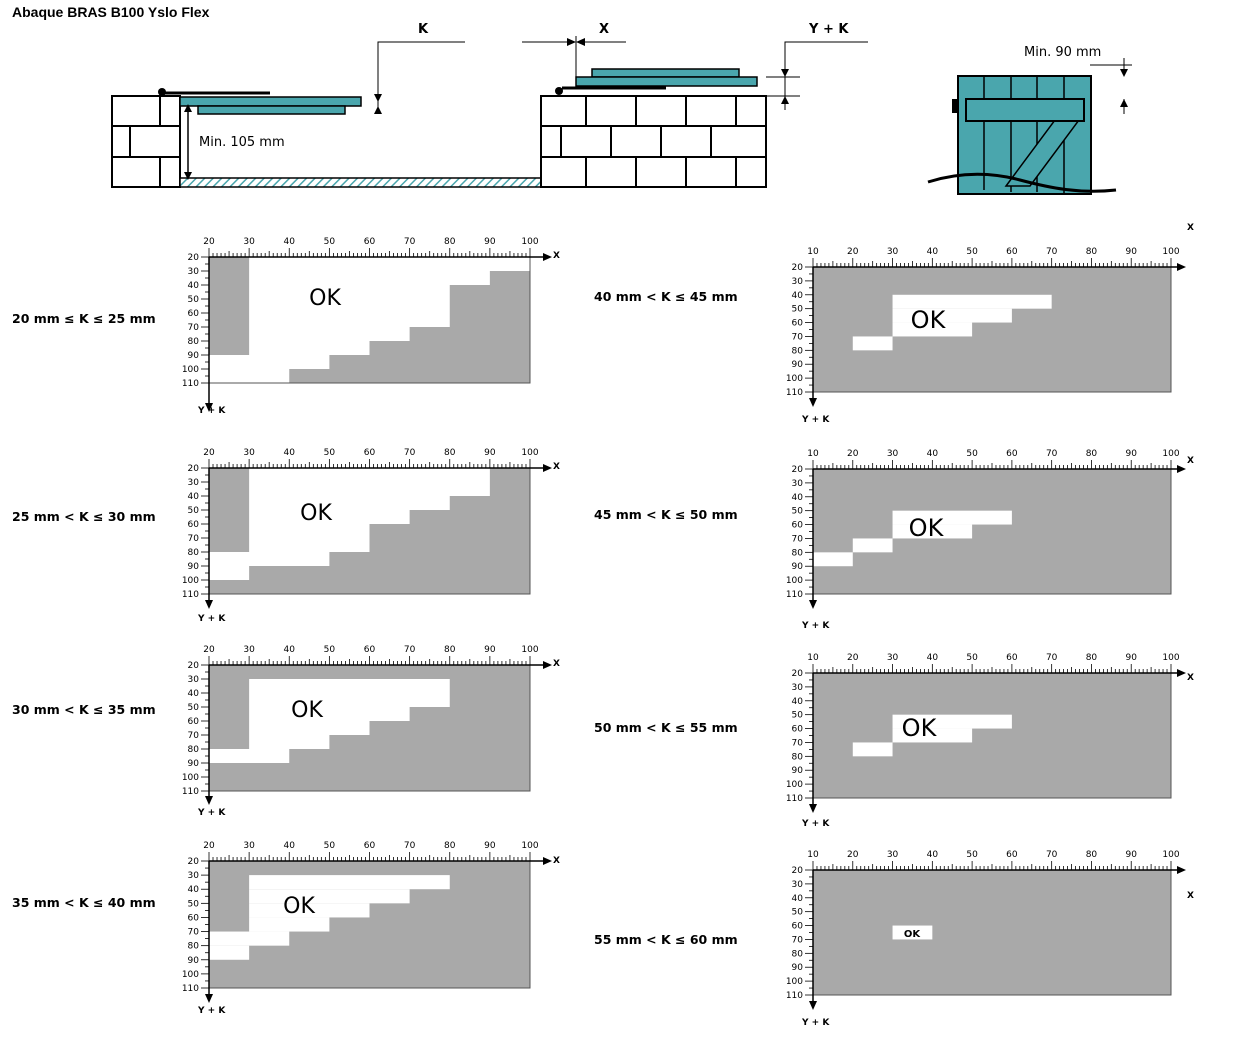 Image resolution: width=1239 pixels, height=1057 pixels. I want to click on x-dimension-label: X, so click(604, 29).